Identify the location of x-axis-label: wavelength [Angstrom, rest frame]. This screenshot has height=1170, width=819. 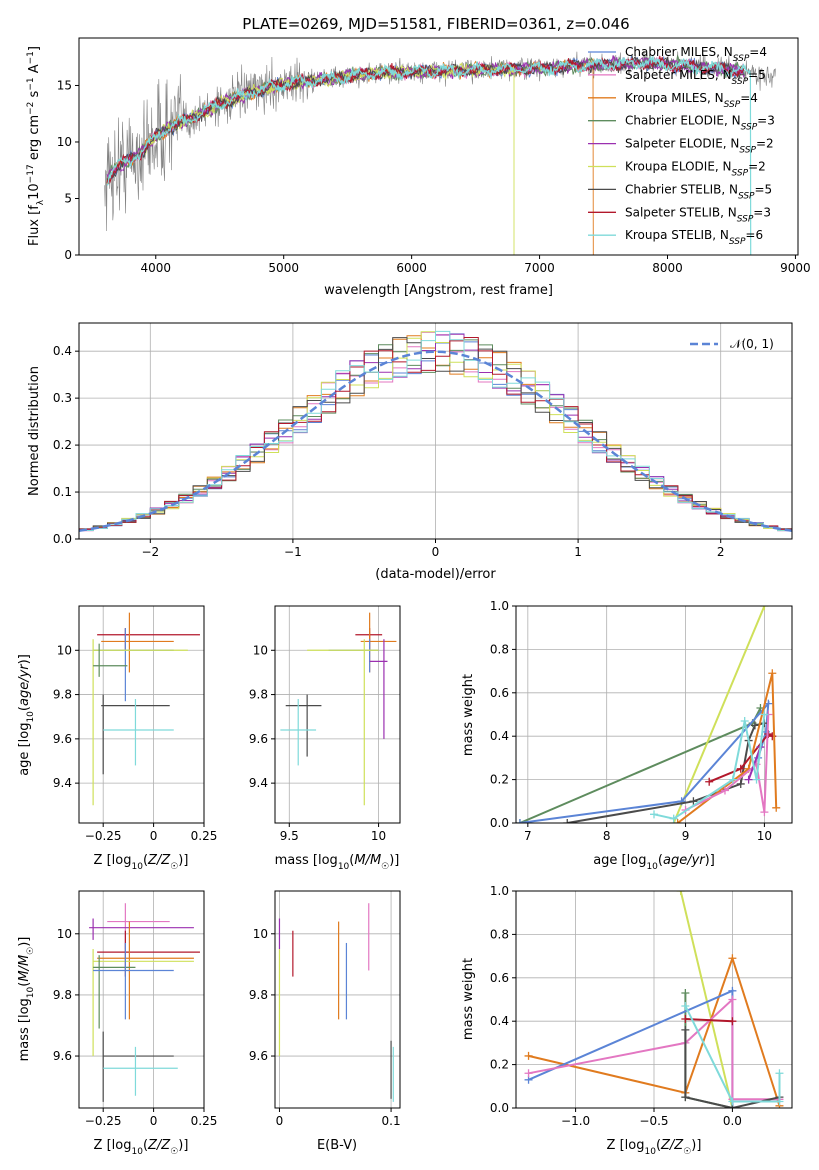
(438, 290).